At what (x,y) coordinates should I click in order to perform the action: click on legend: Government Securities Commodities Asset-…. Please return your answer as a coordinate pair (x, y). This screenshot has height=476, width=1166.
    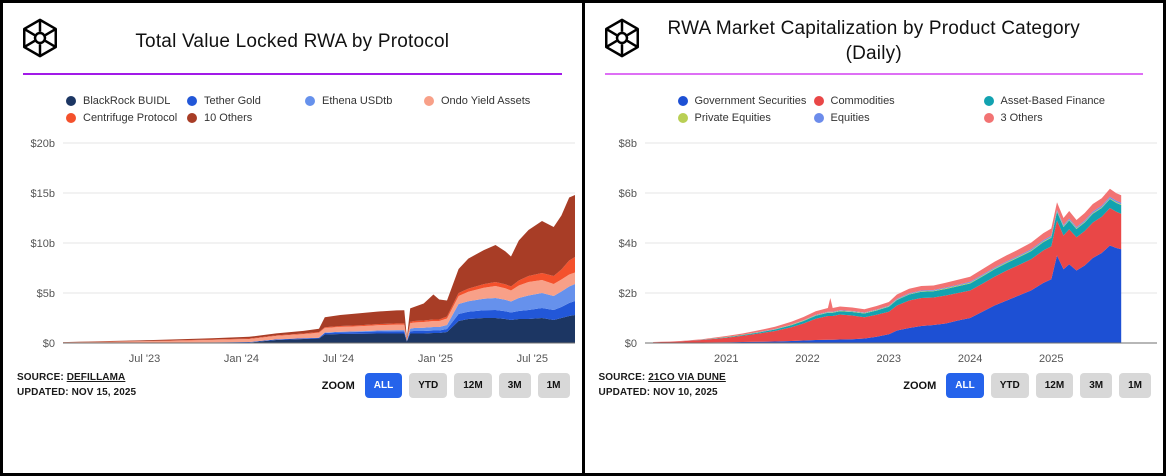
    Looking at the image, I should click on (915, 111).